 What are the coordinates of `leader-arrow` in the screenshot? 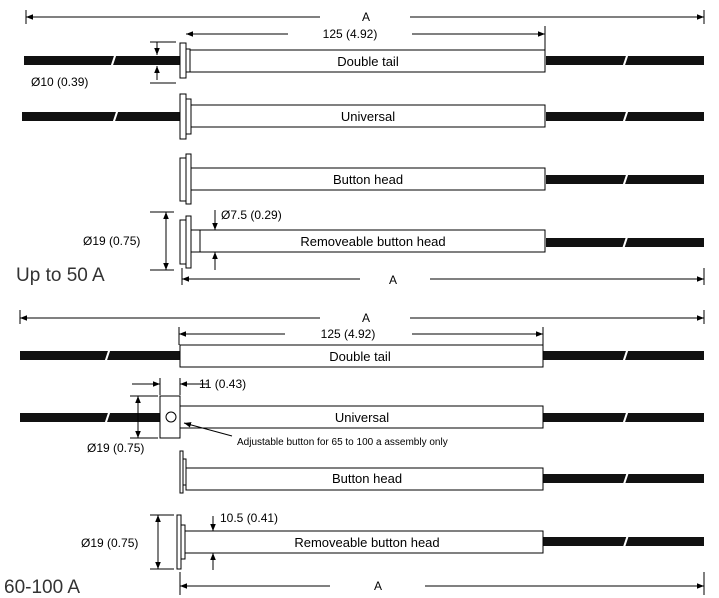 It's located at (208, 429).